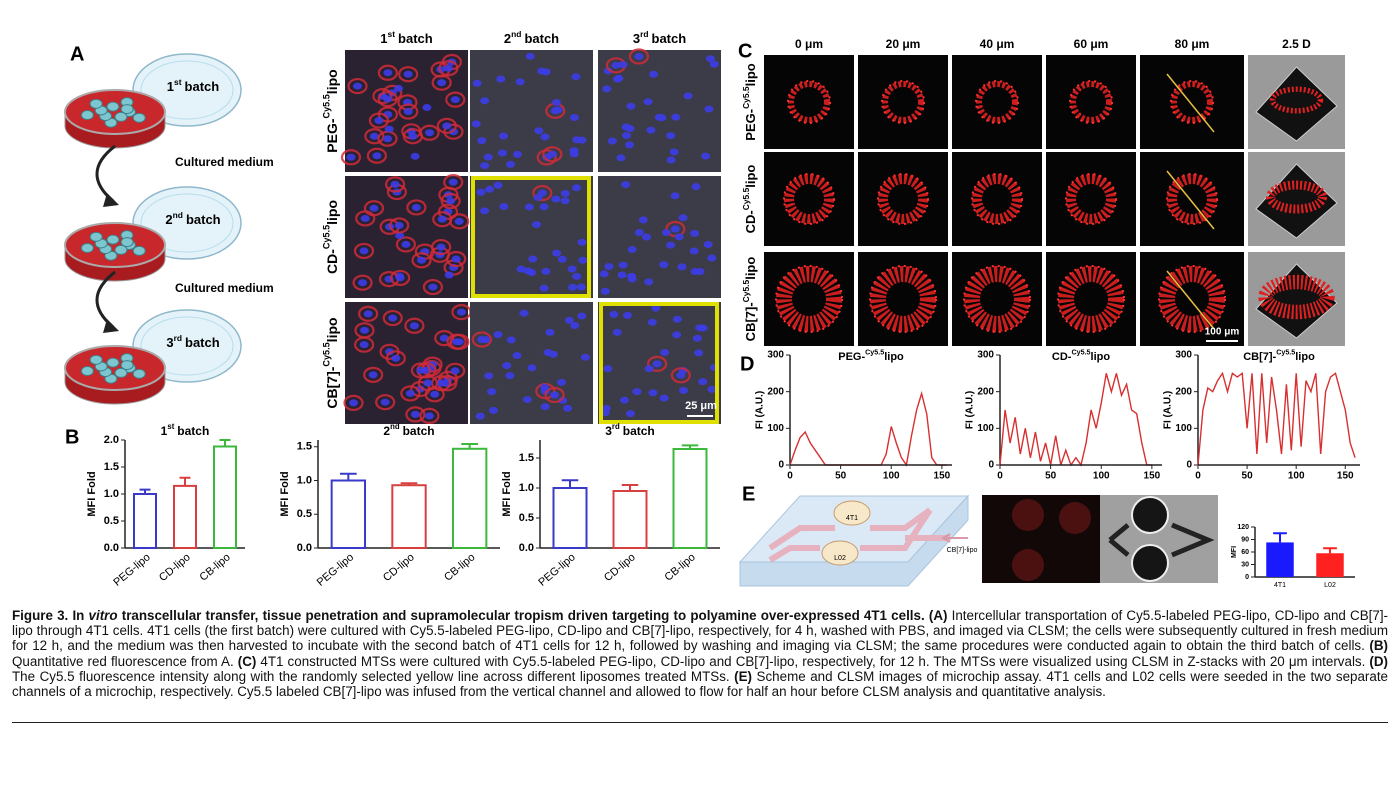 The height and width of the screenshot is (798, 1400). Describe the element at coordinates (335, 569) in the screenshot. I see `x-tick-label: PEG-lipo` at that location.